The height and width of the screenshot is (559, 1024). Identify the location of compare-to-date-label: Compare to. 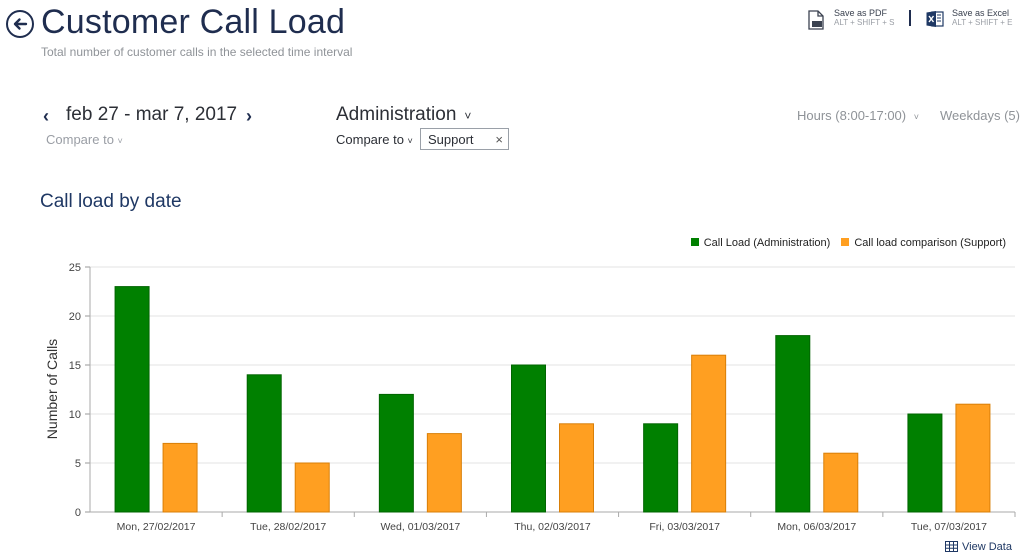
(80, 139).